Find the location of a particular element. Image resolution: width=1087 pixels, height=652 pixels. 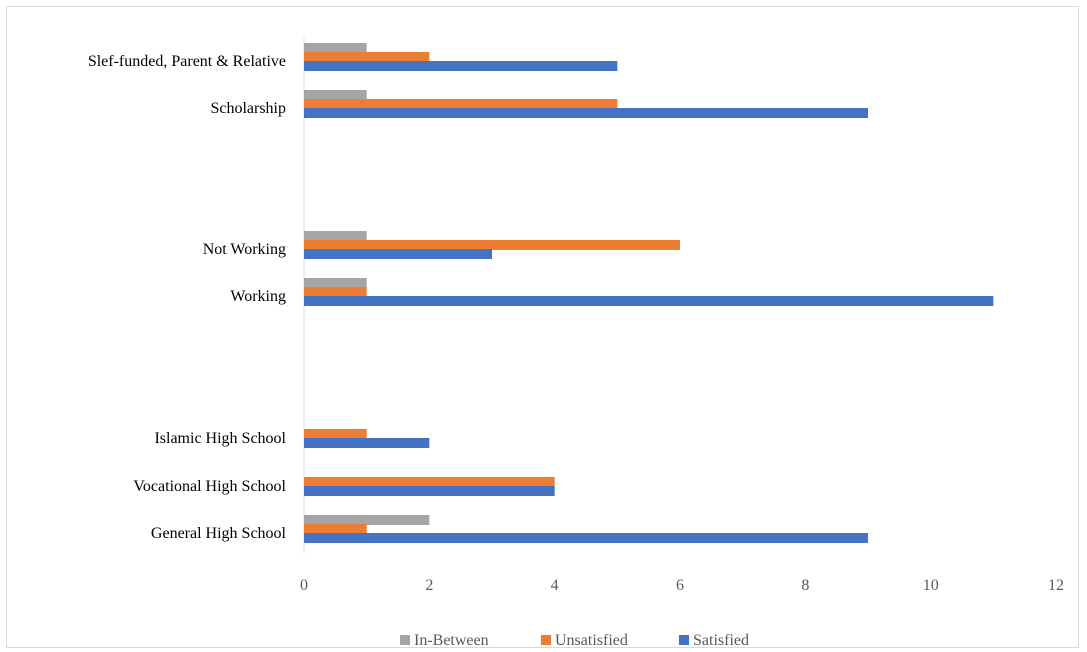

bar-satisfied-islamic-high-school is located at coordinates (367, 443).